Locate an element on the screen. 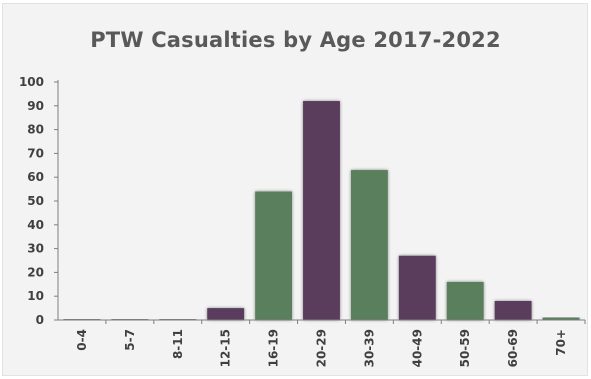  x-tick-label: 8-11 is located at coordinates (178, 344).